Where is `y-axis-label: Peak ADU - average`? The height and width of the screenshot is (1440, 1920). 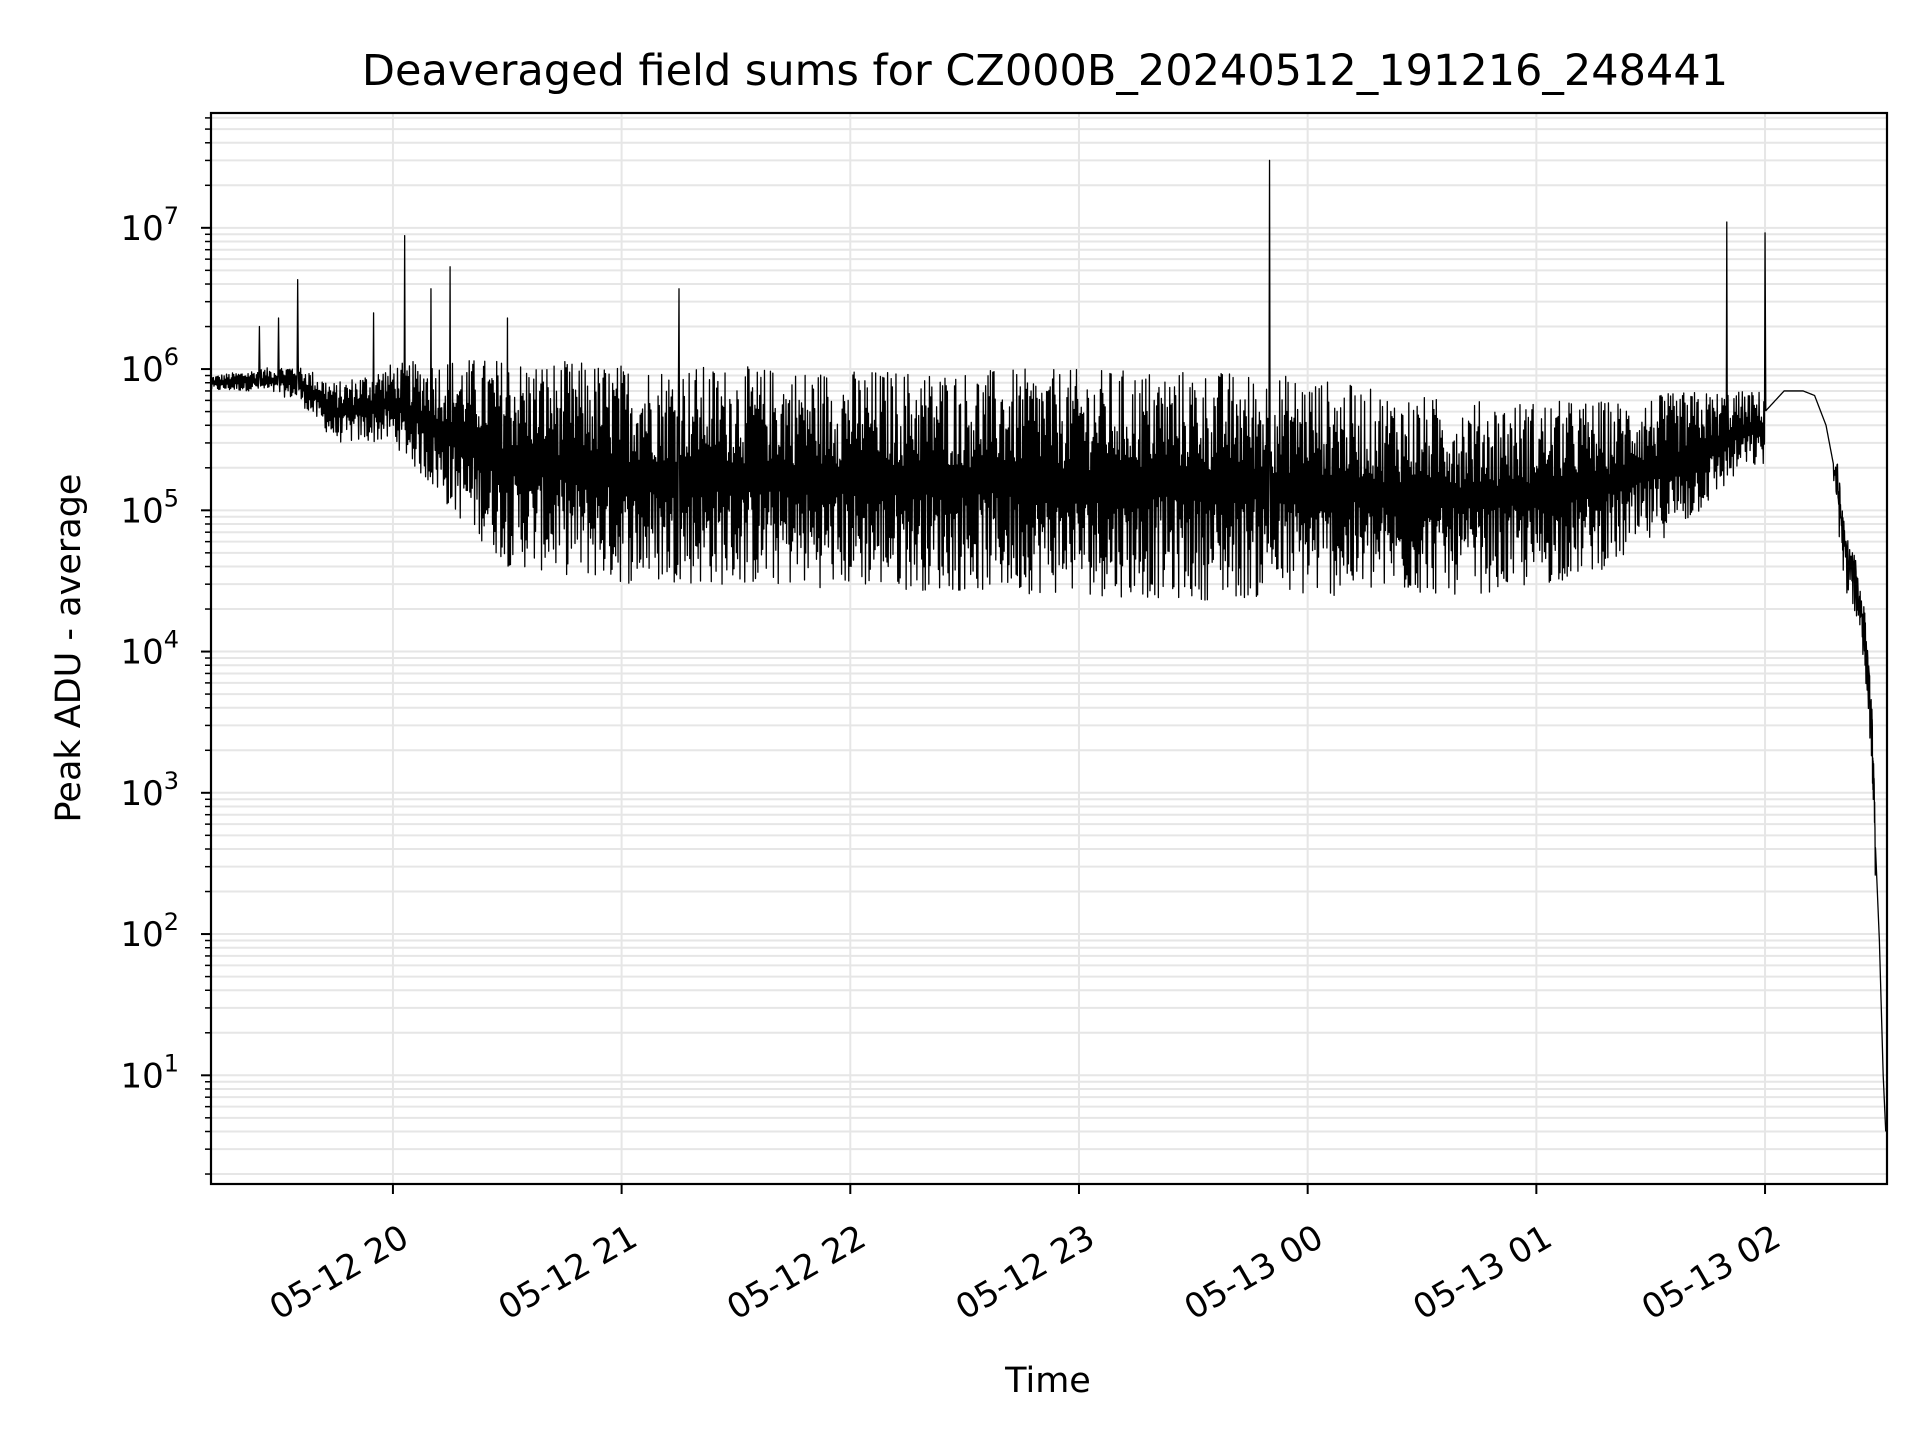 y-axis-label: Peak ADU - average is located at coordinates (69, 648).